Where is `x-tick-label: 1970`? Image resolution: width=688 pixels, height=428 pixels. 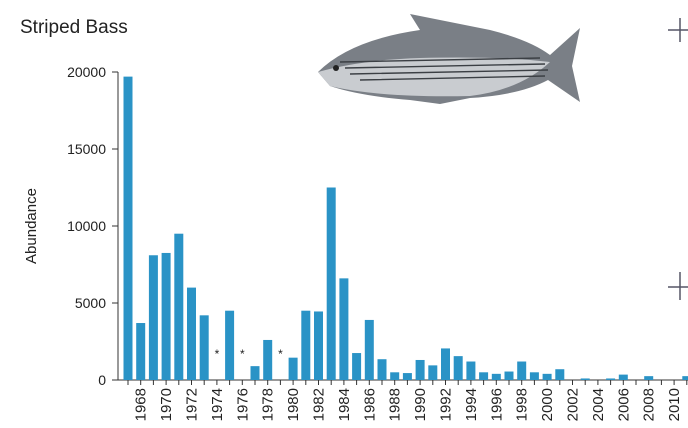 x-tick-label: 1970 is located at coordinates (166, 404).